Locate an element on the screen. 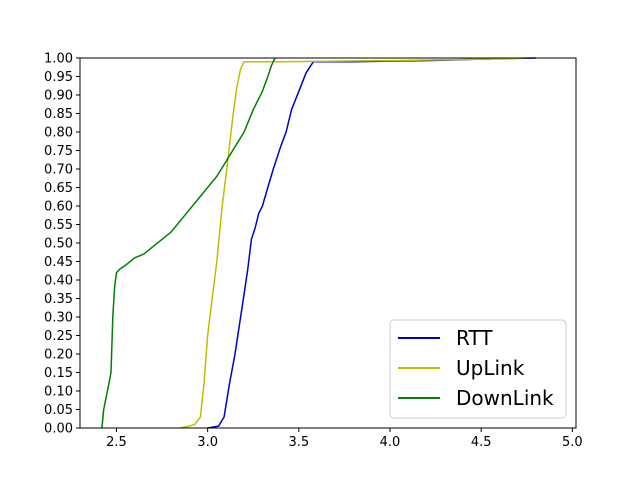 The width and height of the screenshot is (640, 480). legend-label-rtt: RTT is located at coordinates (474, 338).